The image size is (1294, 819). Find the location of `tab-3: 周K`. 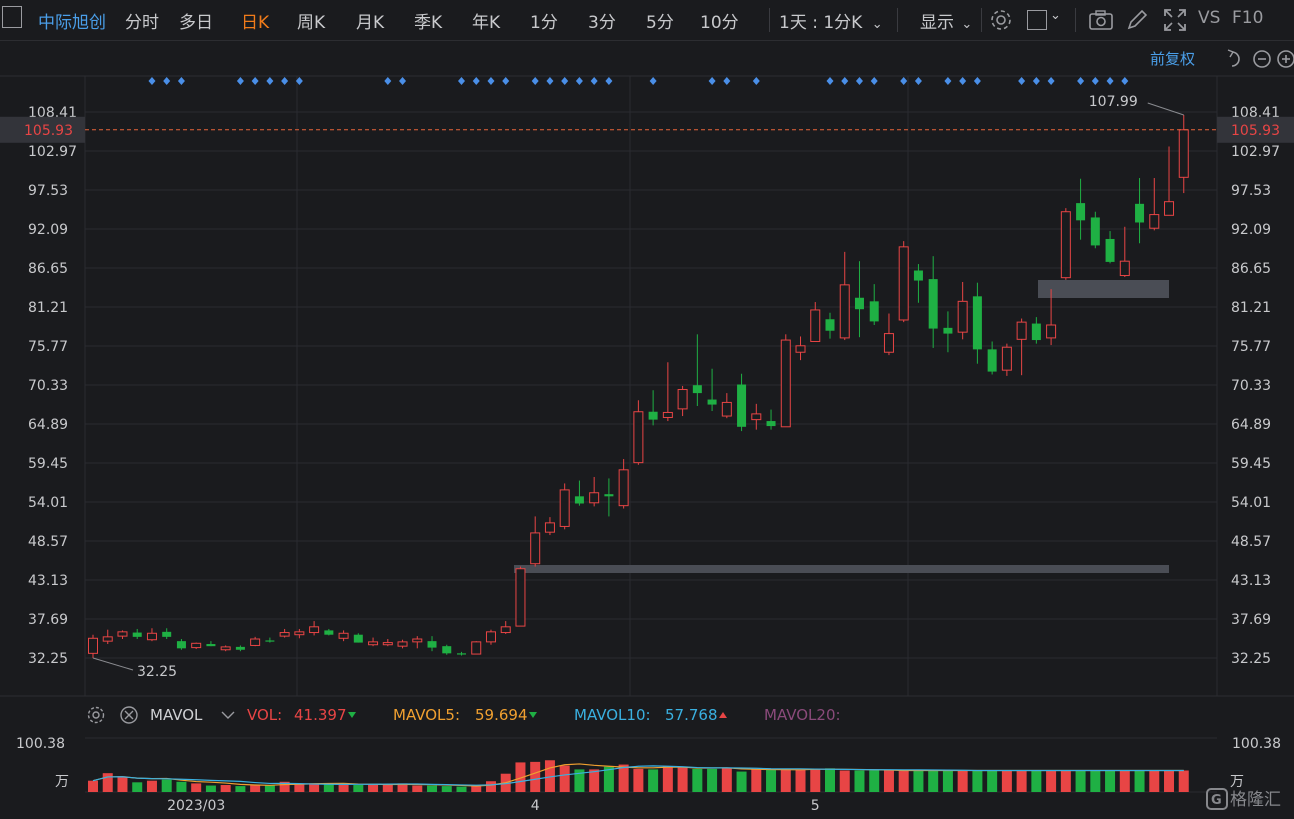

tab-3: 周K is located at coordinates (311, 23).